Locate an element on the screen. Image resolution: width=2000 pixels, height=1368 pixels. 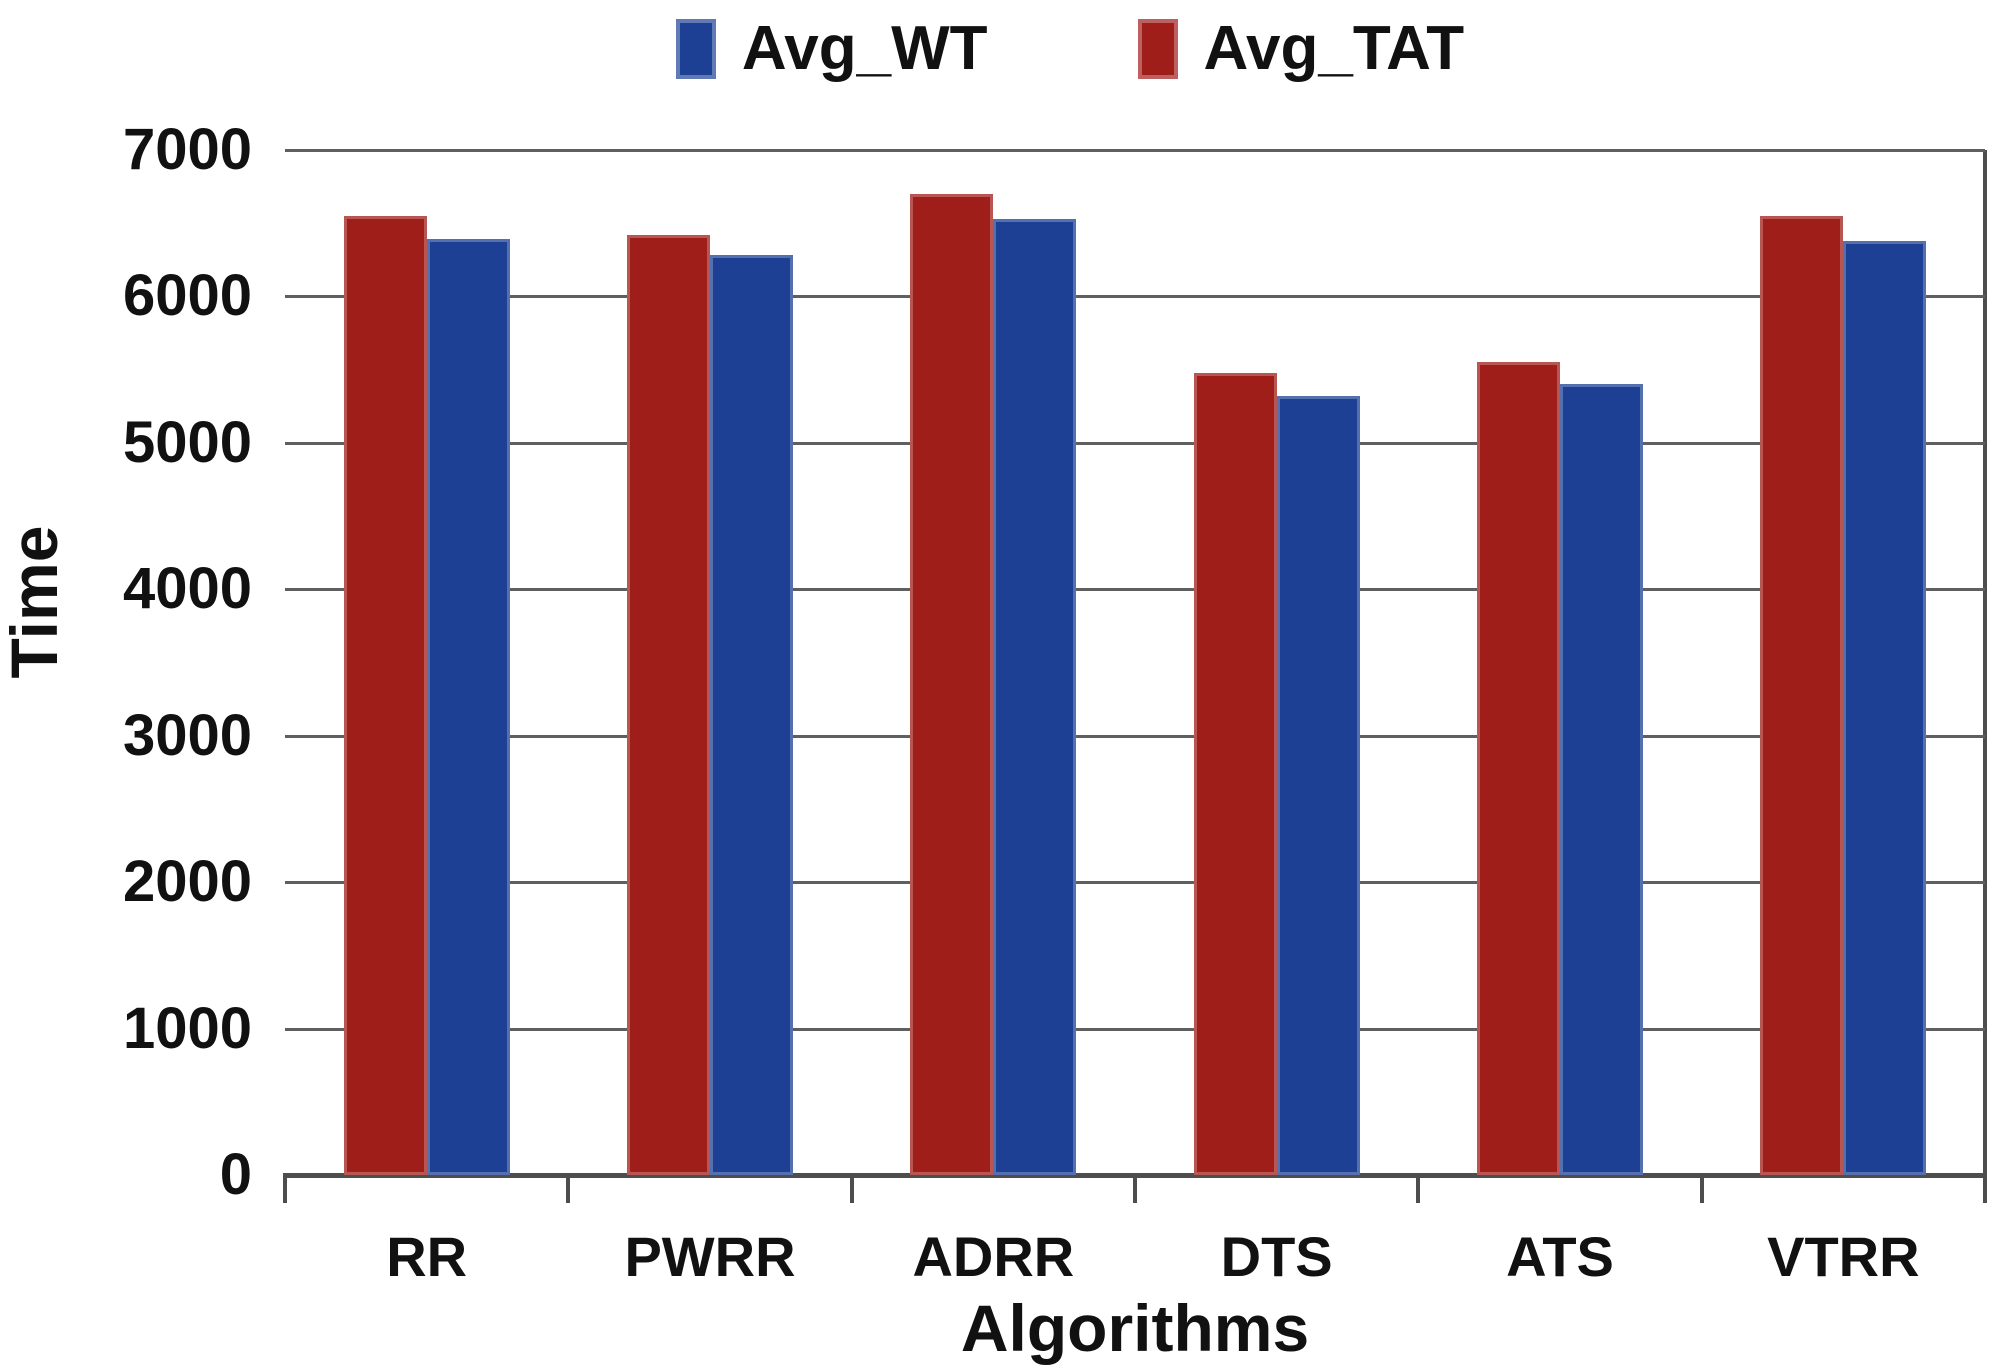
x-category-label-adrr: ADRR is located at coordinates (993, 1256).